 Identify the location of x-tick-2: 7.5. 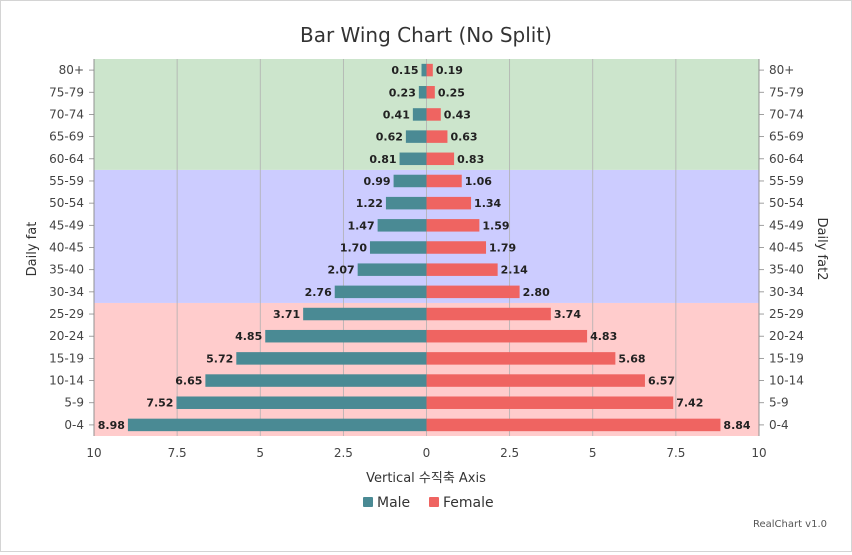
(177, 453).